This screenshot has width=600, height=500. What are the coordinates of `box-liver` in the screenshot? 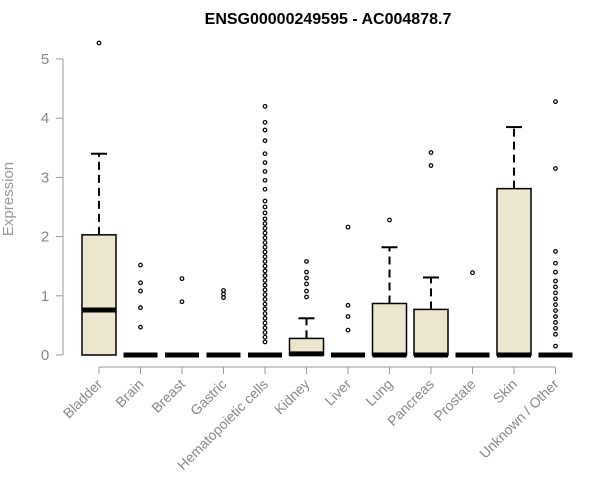 It's located at (348, 291).